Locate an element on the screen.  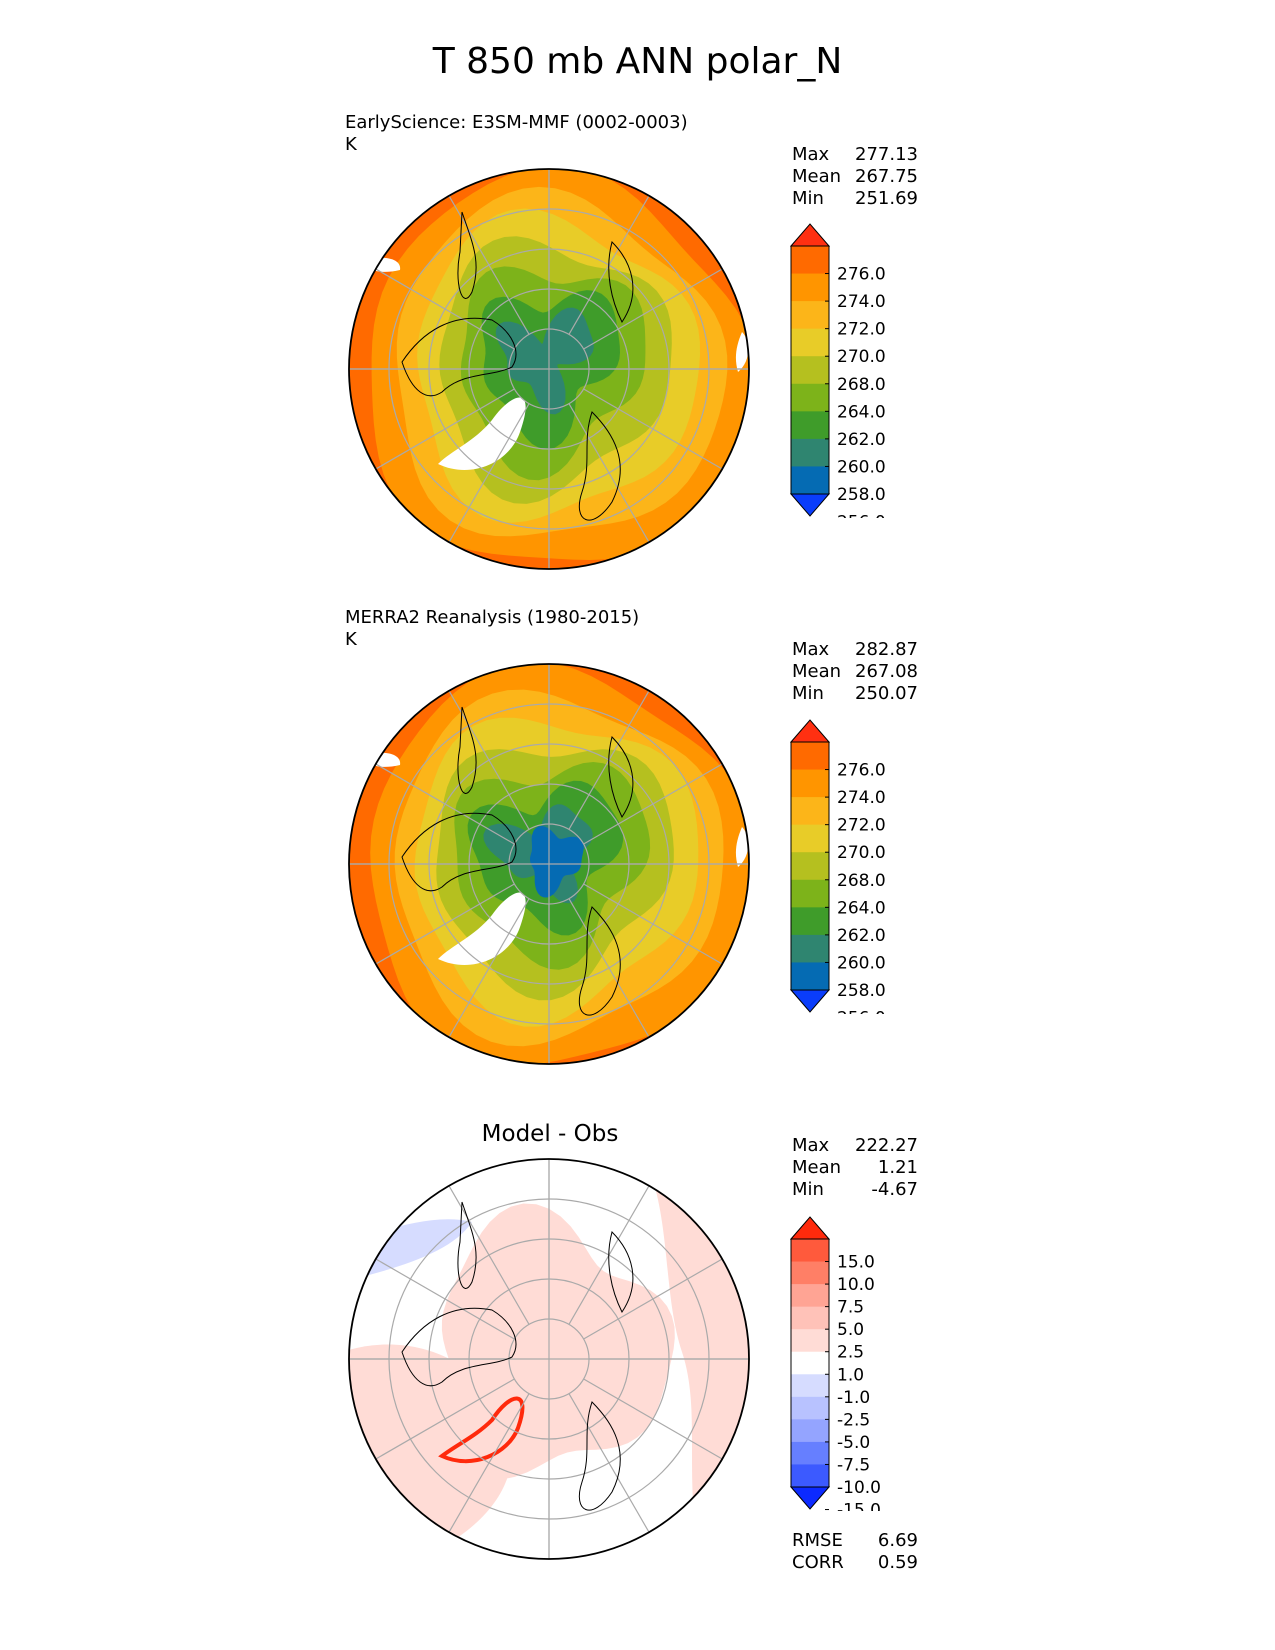
colorbar-tick-label: 1.0 is located at coordinates (850, 1375).